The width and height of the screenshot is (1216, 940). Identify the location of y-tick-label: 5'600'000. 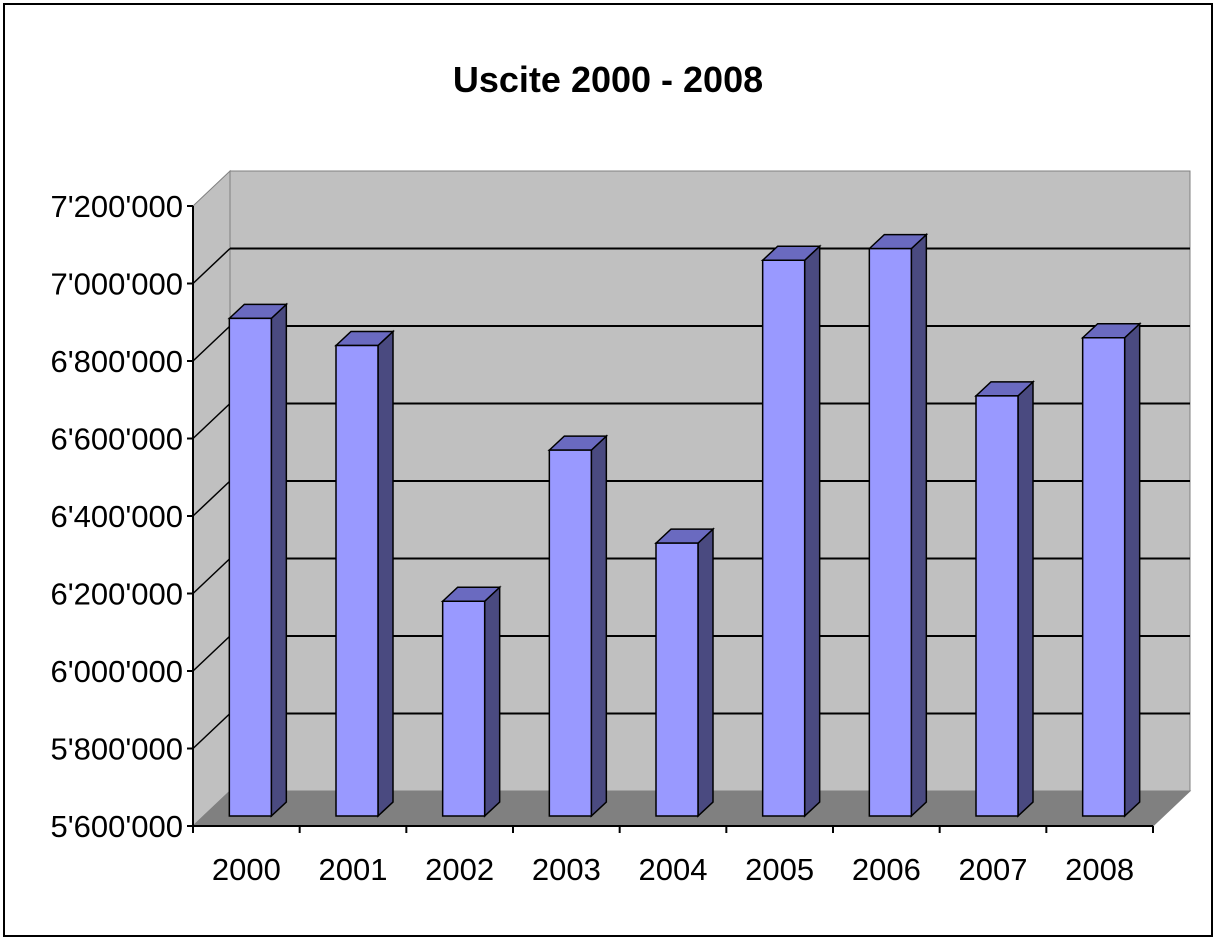
(116, 826).